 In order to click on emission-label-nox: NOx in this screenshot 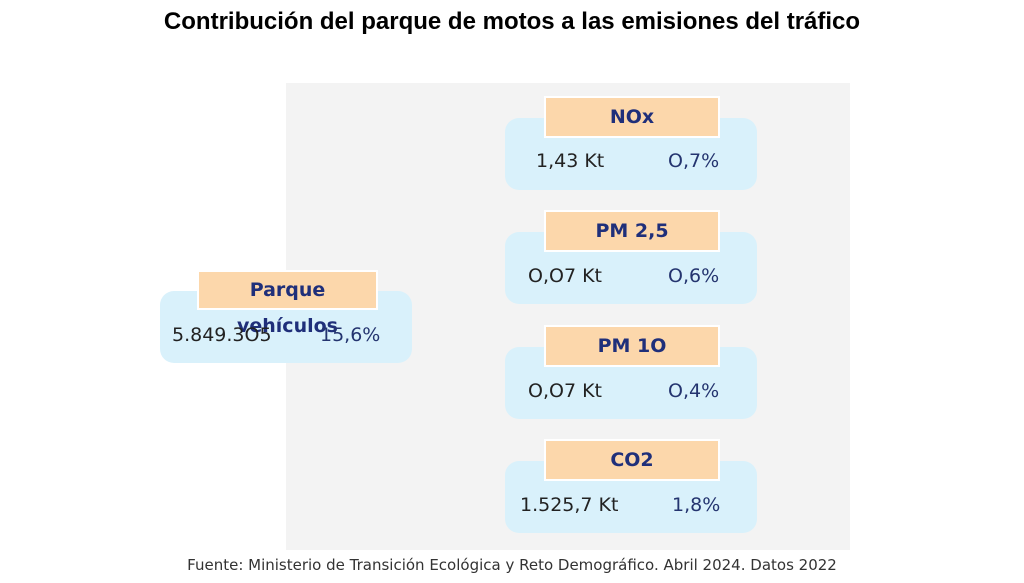, I will do `click(632, 117)`.